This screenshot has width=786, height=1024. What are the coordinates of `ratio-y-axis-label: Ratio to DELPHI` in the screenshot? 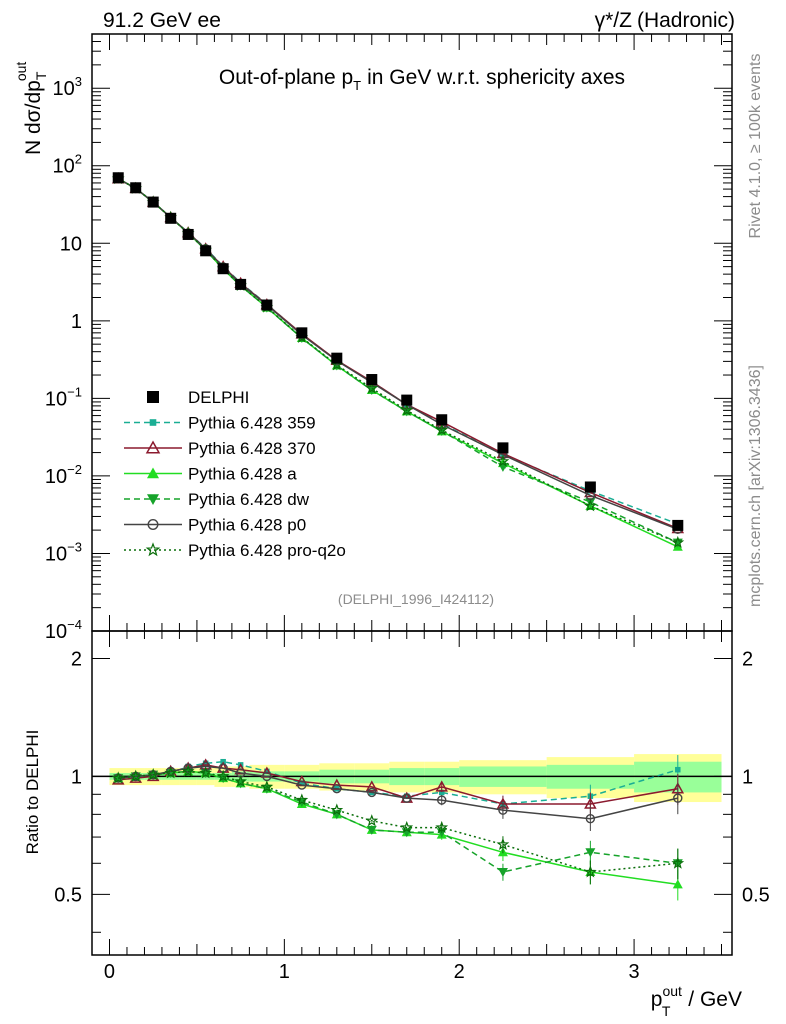 It's located at (32, 792).